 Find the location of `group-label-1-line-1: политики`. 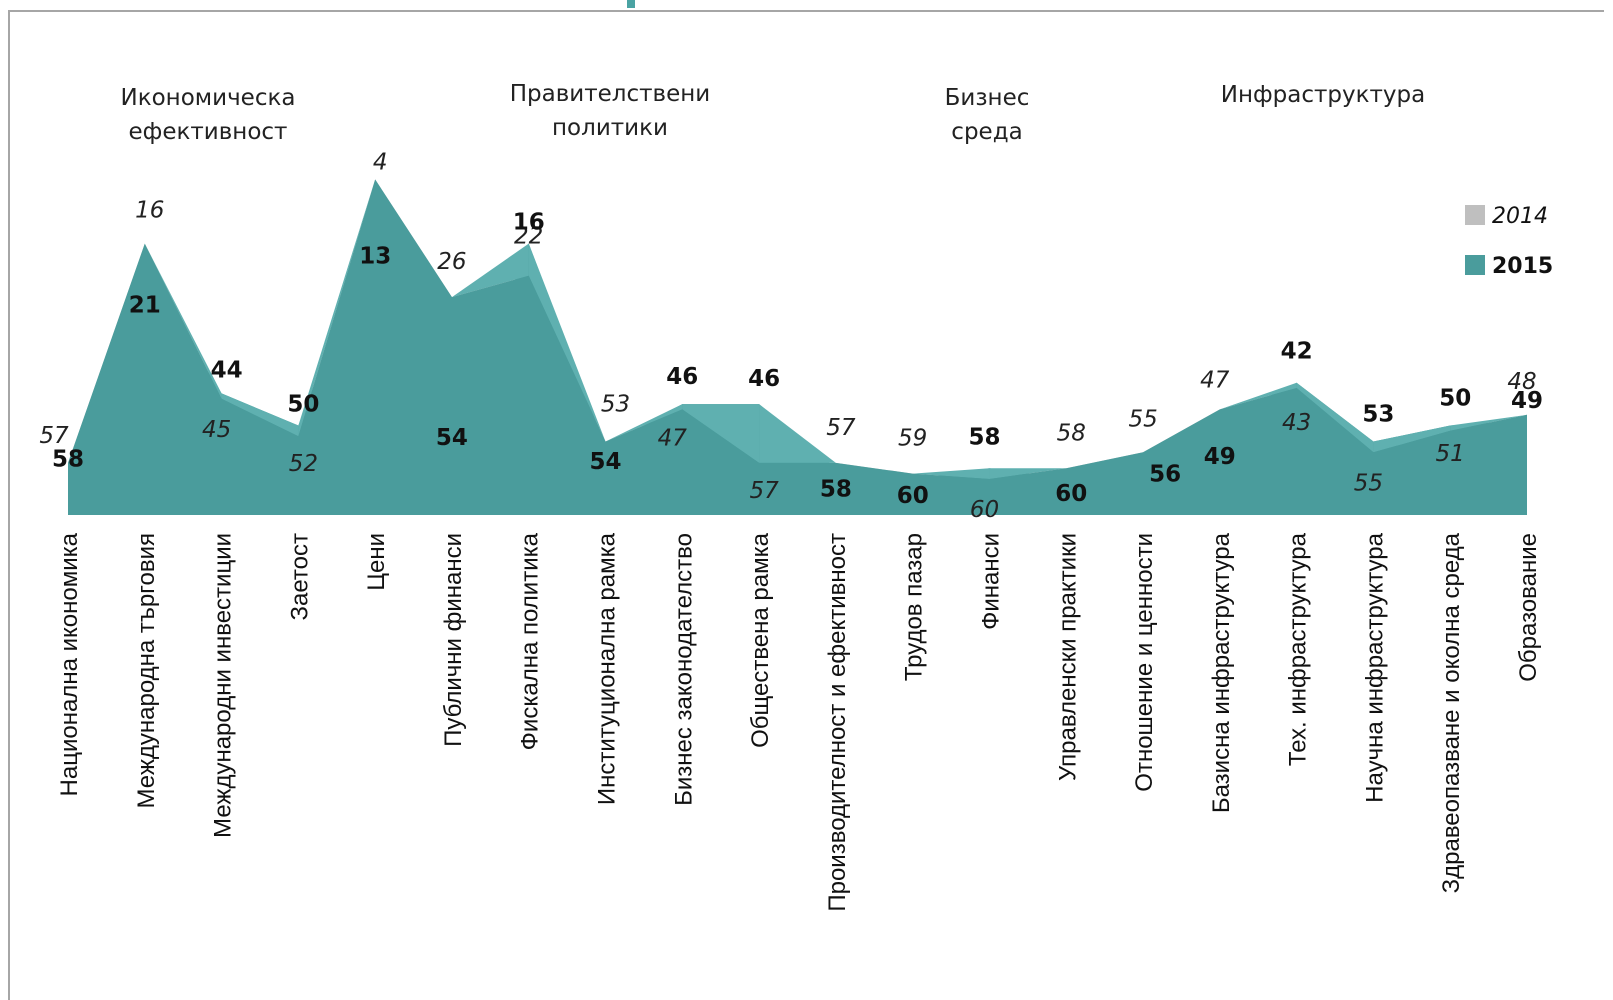

group-label-1-line-1: политики is located at coordinates (610, 128).